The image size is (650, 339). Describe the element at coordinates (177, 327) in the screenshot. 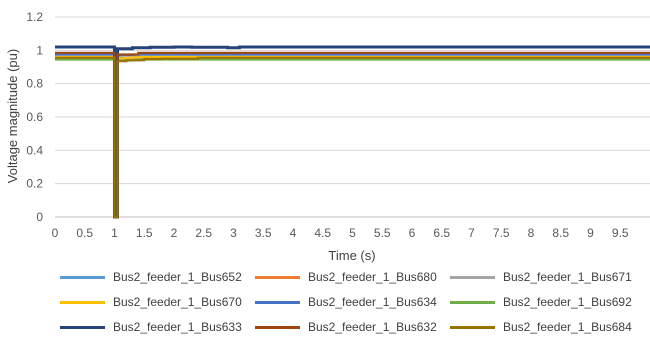

I see `legend-label: Bus2_feeder_1_Bus633` at that location.